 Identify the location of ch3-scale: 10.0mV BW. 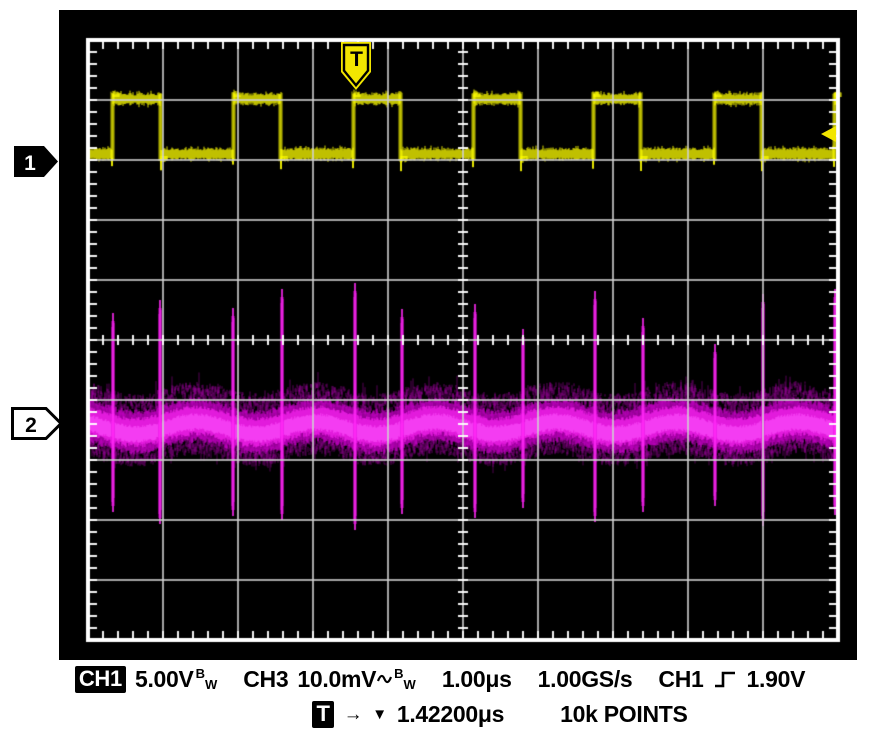
(356, 679).